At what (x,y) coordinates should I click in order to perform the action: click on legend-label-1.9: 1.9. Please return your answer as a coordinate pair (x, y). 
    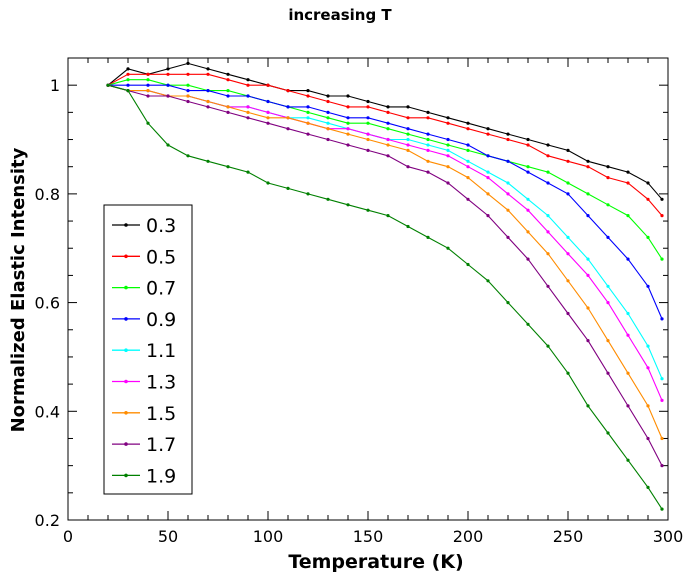
    Looking at the image, I should click on (161, 476).